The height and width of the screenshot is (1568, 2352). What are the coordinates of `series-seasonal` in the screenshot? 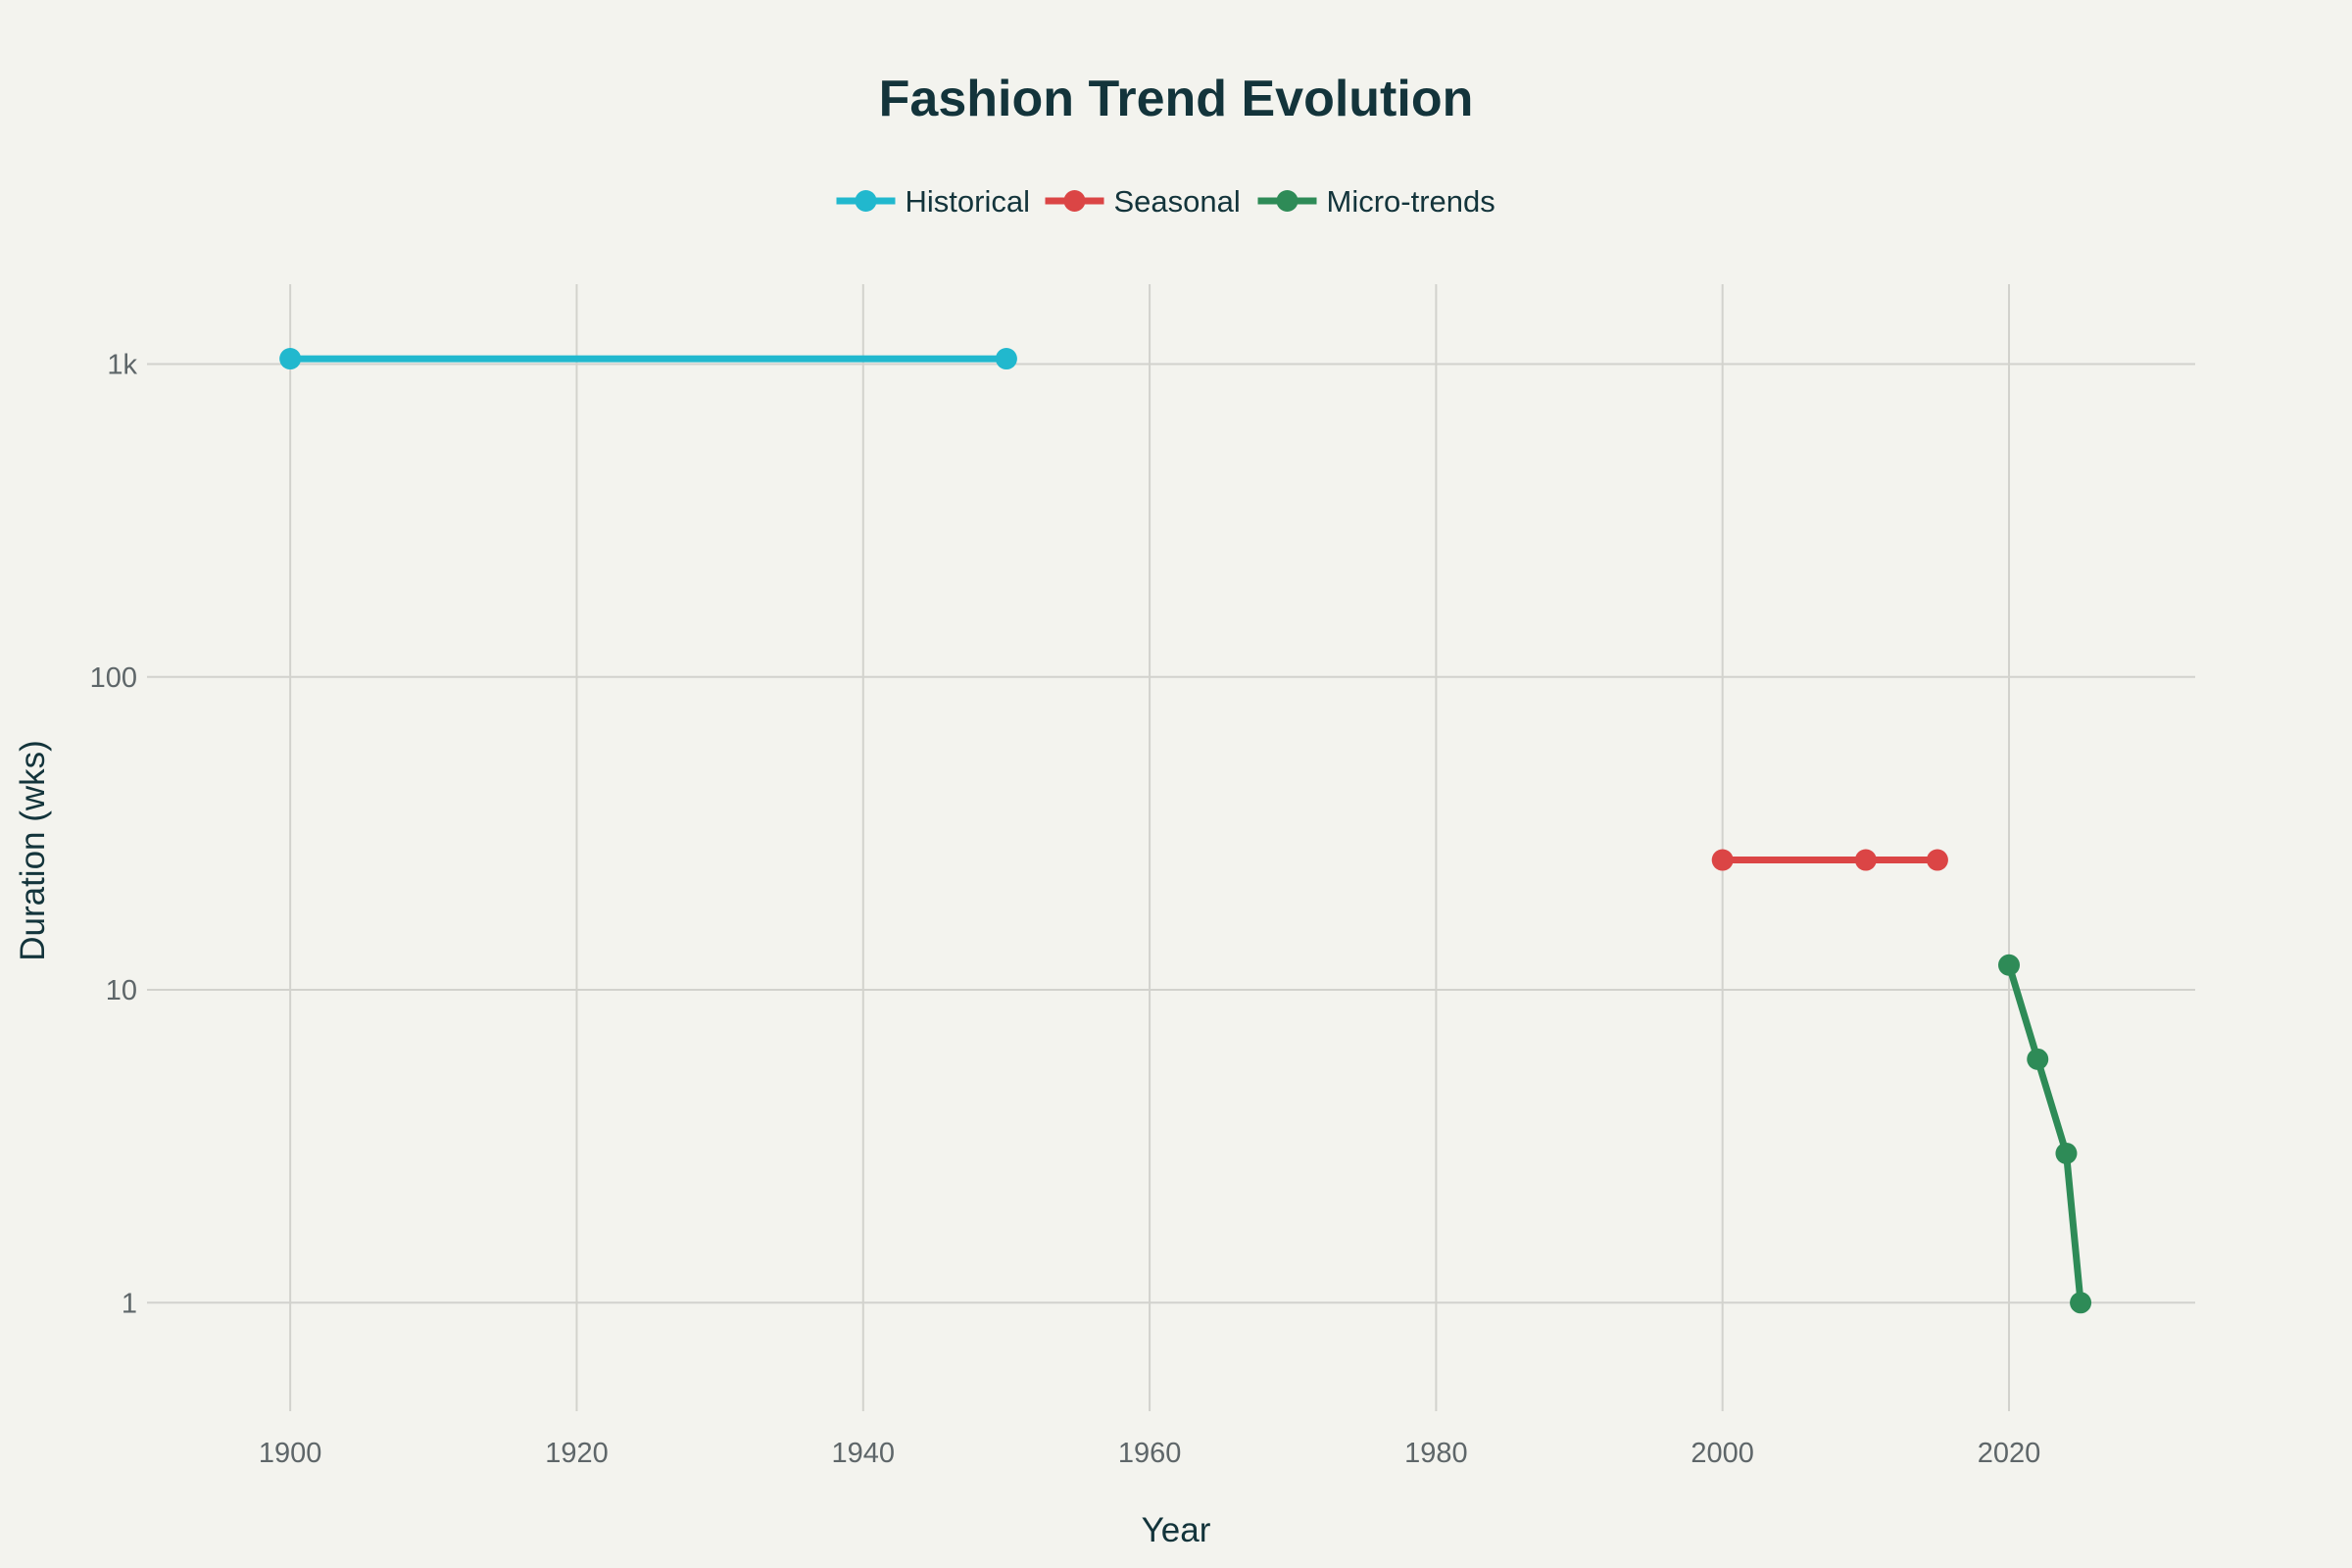 It's located at (1829, 860).